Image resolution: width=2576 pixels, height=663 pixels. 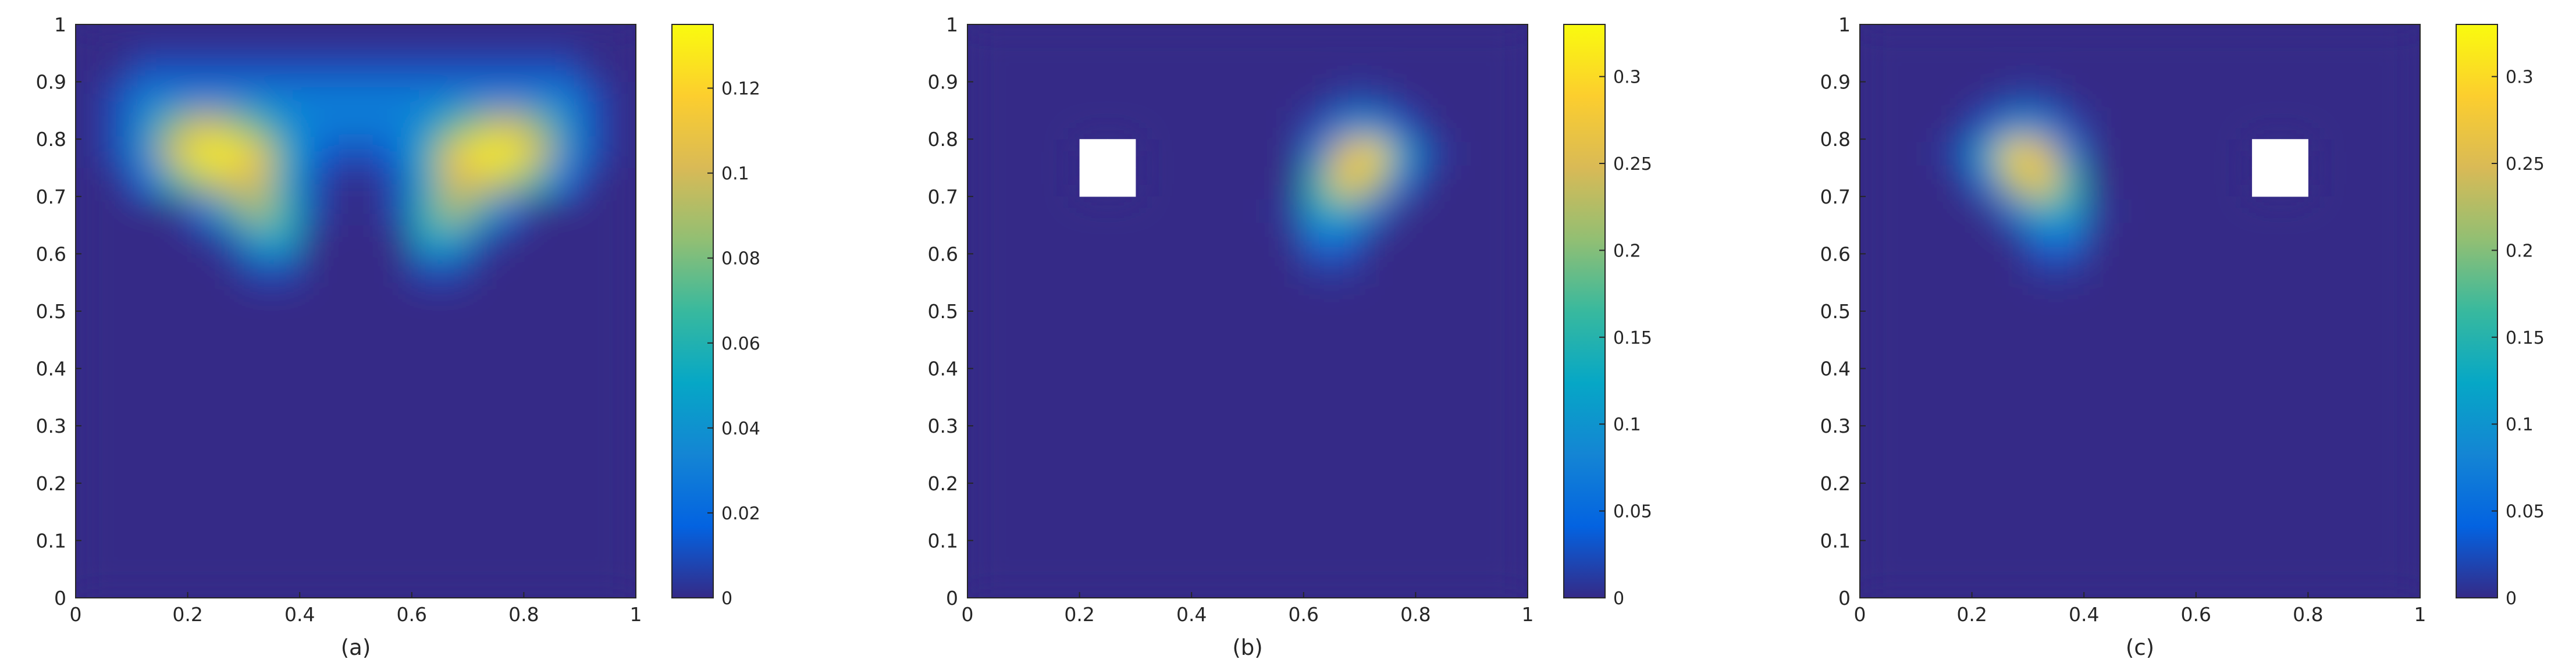 I want to click on y-tick-label: 0.7, so click(x=943, y=197).